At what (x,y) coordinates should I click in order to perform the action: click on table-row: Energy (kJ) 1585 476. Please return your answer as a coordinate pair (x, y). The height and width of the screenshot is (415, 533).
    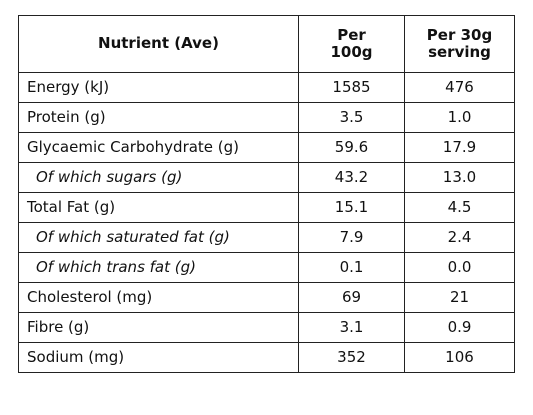
    Looking at the image, I should click on (266, 87).